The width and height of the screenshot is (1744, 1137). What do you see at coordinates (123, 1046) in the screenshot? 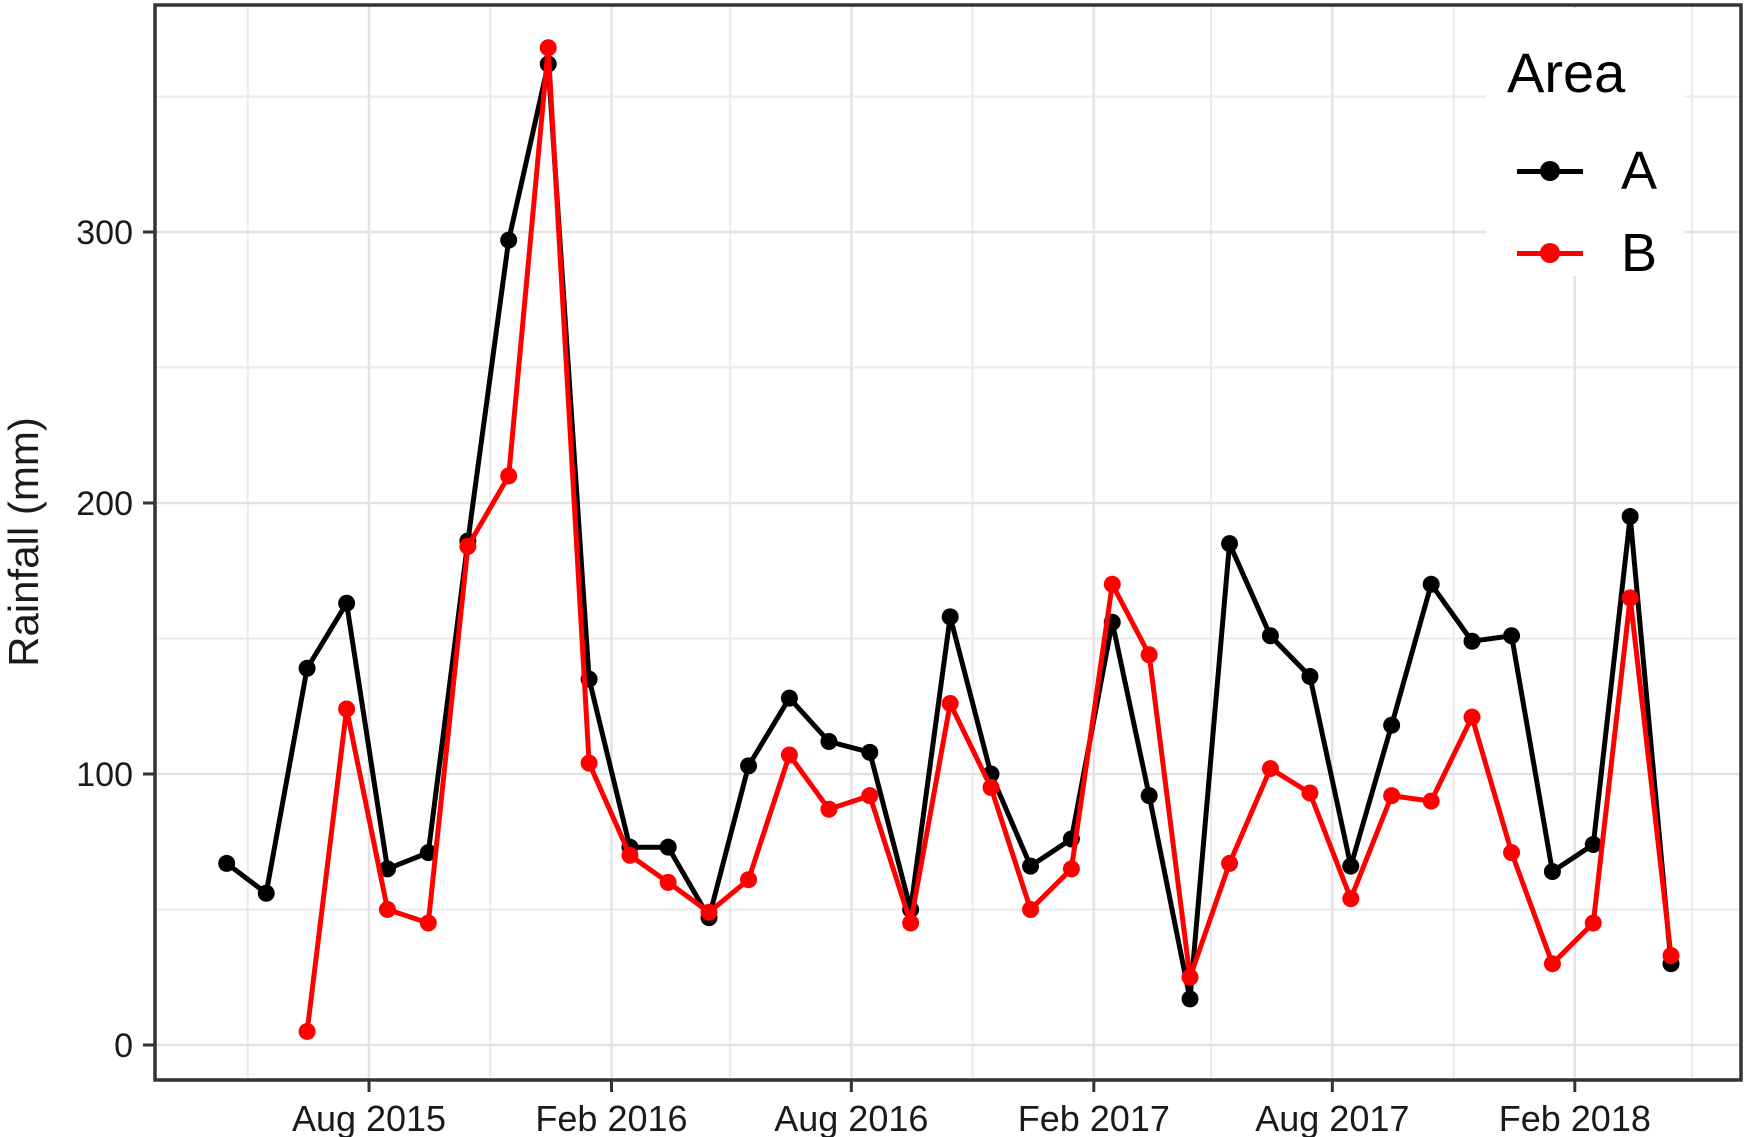
I see `y-tick-label: 0` at bounding box center [123, 1046].